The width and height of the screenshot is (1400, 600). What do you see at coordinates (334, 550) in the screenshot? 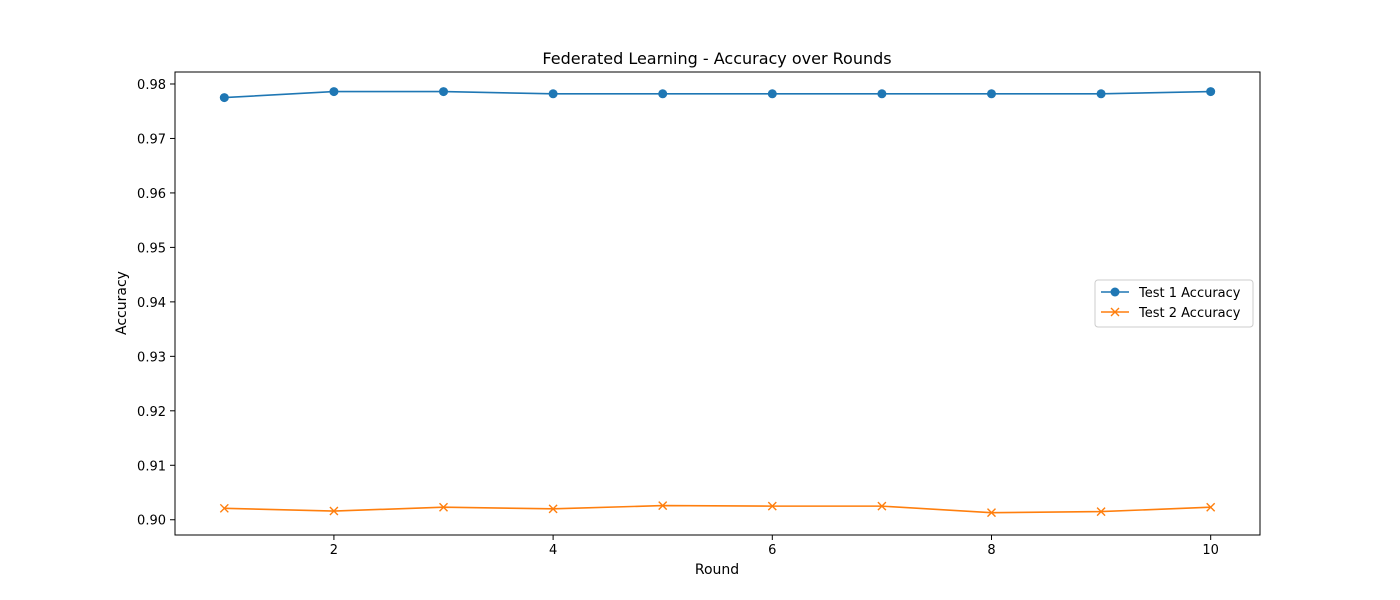
I see `x-tick-label: 2` at bounding box center [334, 550].